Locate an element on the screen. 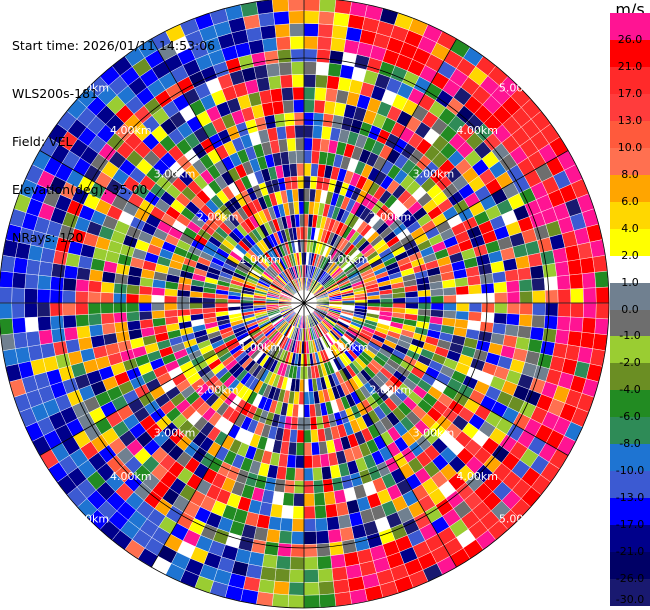 The width and height of the screenshot is (650, 610). colorbar-tick-label: 8.0 is located at coordinates (630, 174).